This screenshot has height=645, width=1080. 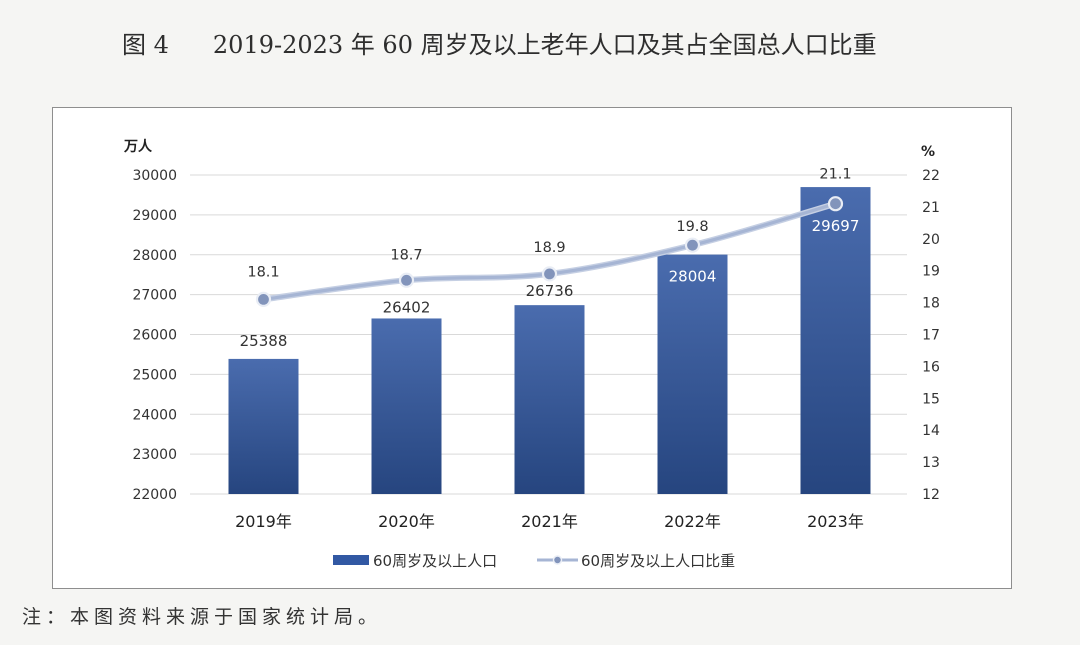 What do you see at coordinates (931, 304) in the screenshot?
I see `right-tick-label: 18` at bounding box center [931, 304].